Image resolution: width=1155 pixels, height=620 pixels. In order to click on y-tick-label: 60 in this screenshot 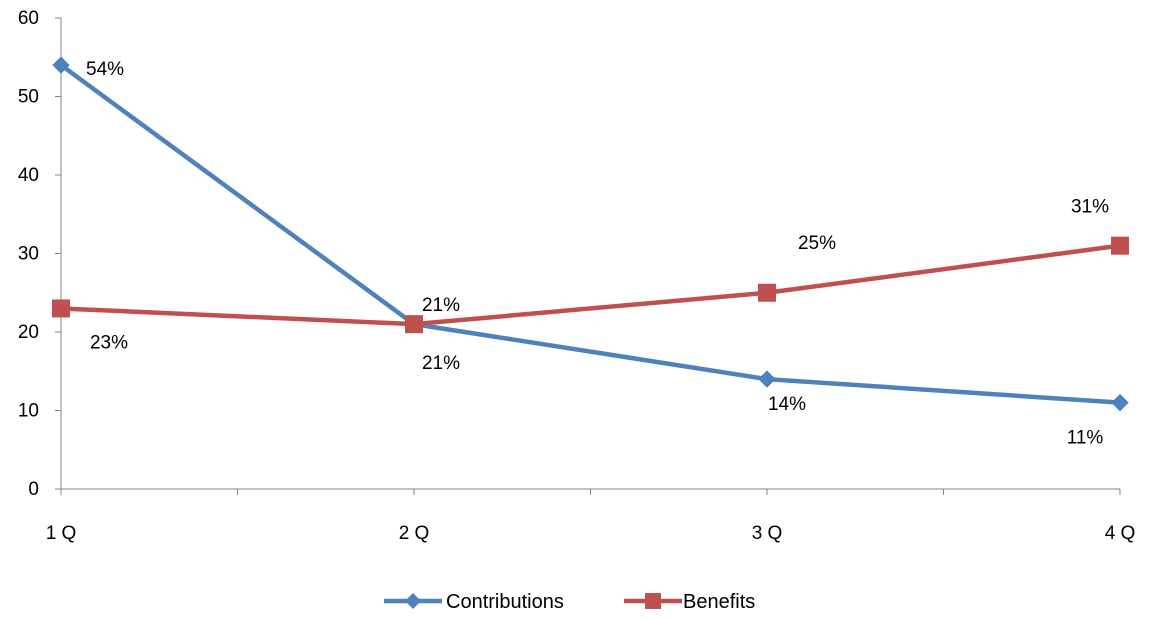, I will do `click(28, 18)`.